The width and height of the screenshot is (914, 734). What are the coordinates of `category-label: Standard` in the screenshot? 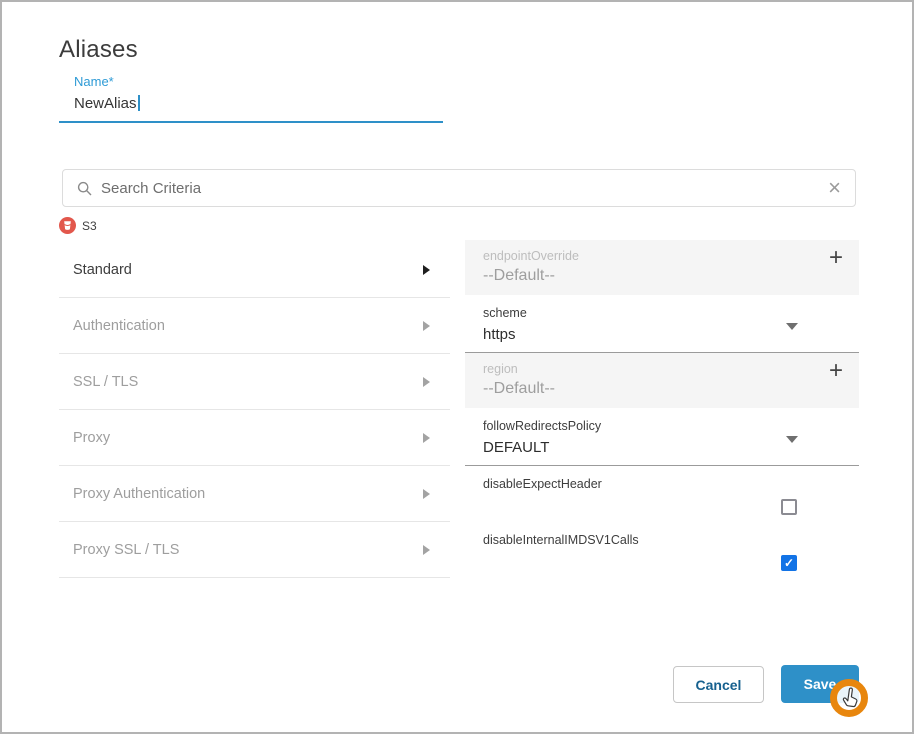 It's located at (102, 269).